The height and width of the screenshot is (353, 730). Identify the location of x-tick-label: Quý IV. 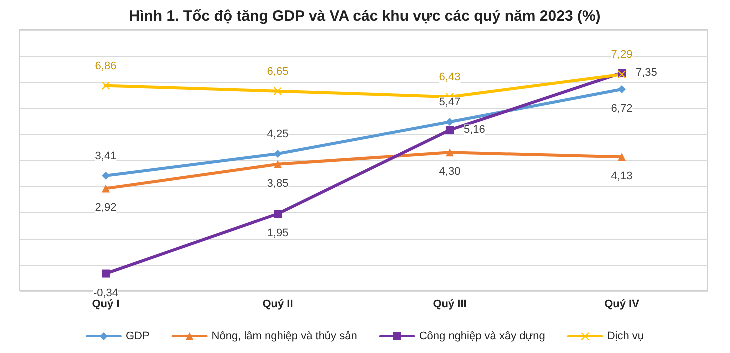
(622, 304).